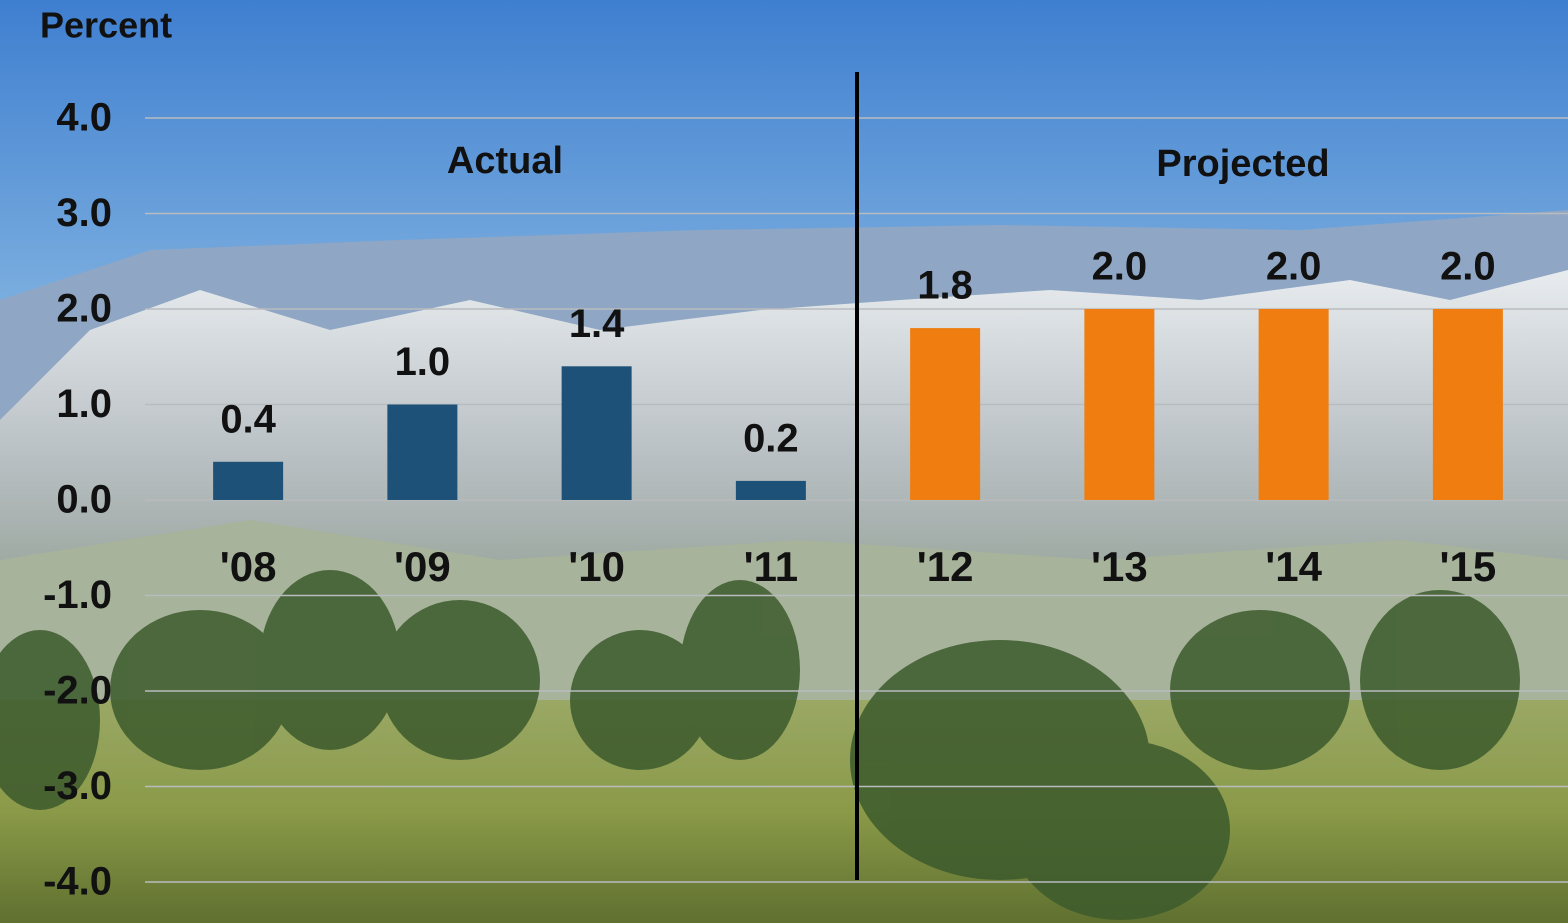 The image size is (1568, 923). I want to click on x-tick-label: '08, so click(248, 566).